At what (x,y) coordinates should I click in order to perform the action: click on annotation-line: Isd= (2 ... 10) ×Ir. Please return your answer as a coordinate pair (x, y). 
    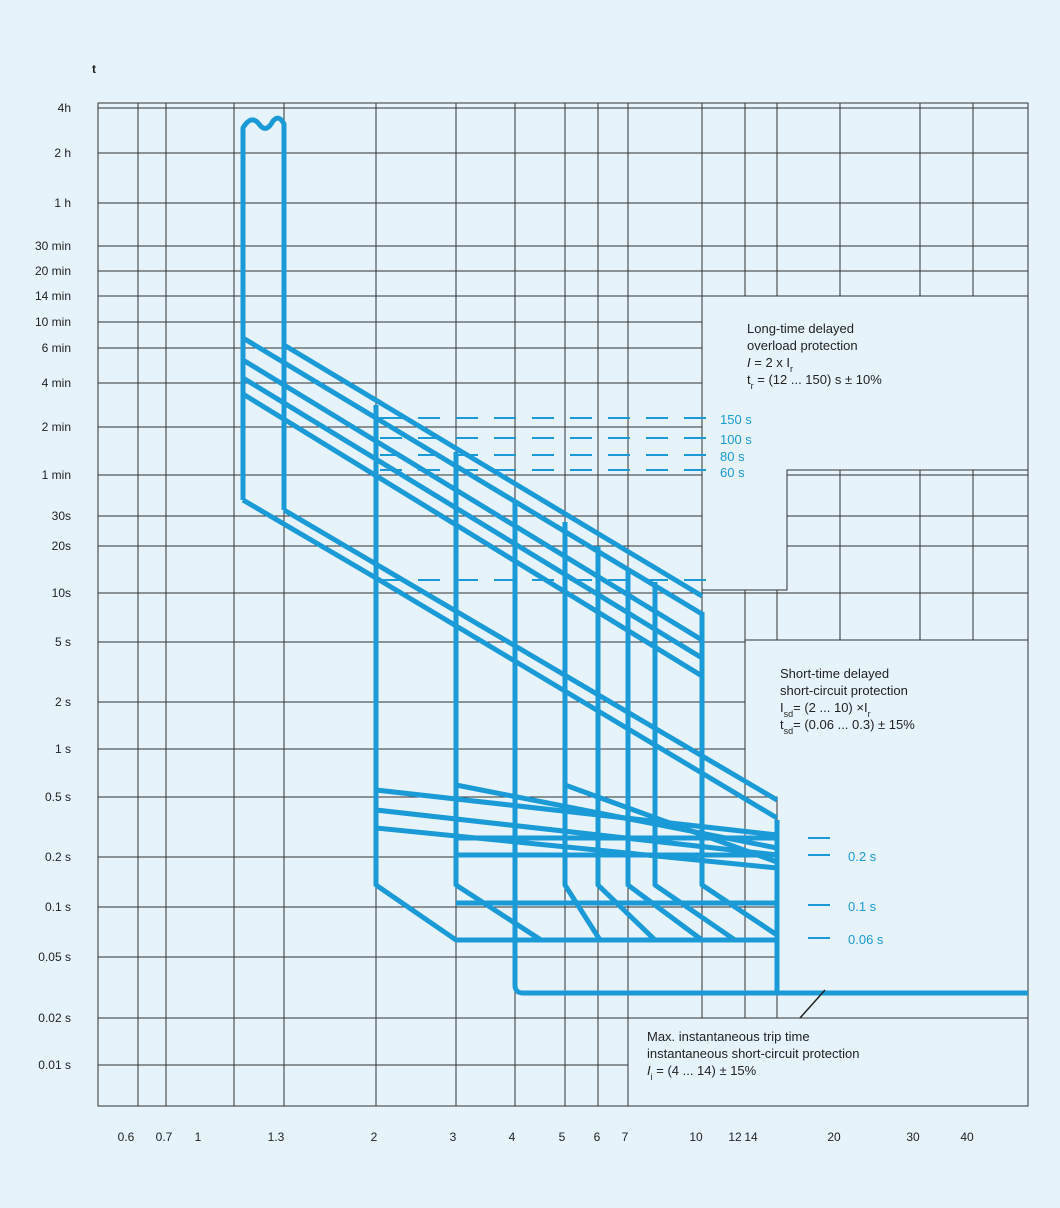
    Looking at the image, I should click on (825, 709).